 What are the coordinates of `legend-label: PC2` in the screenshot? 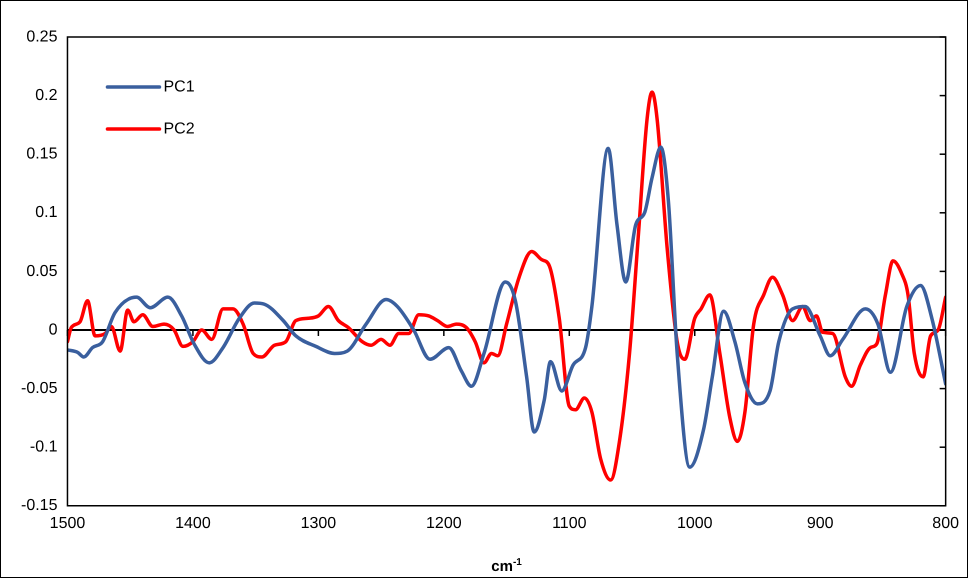 It's located at (179, 129).